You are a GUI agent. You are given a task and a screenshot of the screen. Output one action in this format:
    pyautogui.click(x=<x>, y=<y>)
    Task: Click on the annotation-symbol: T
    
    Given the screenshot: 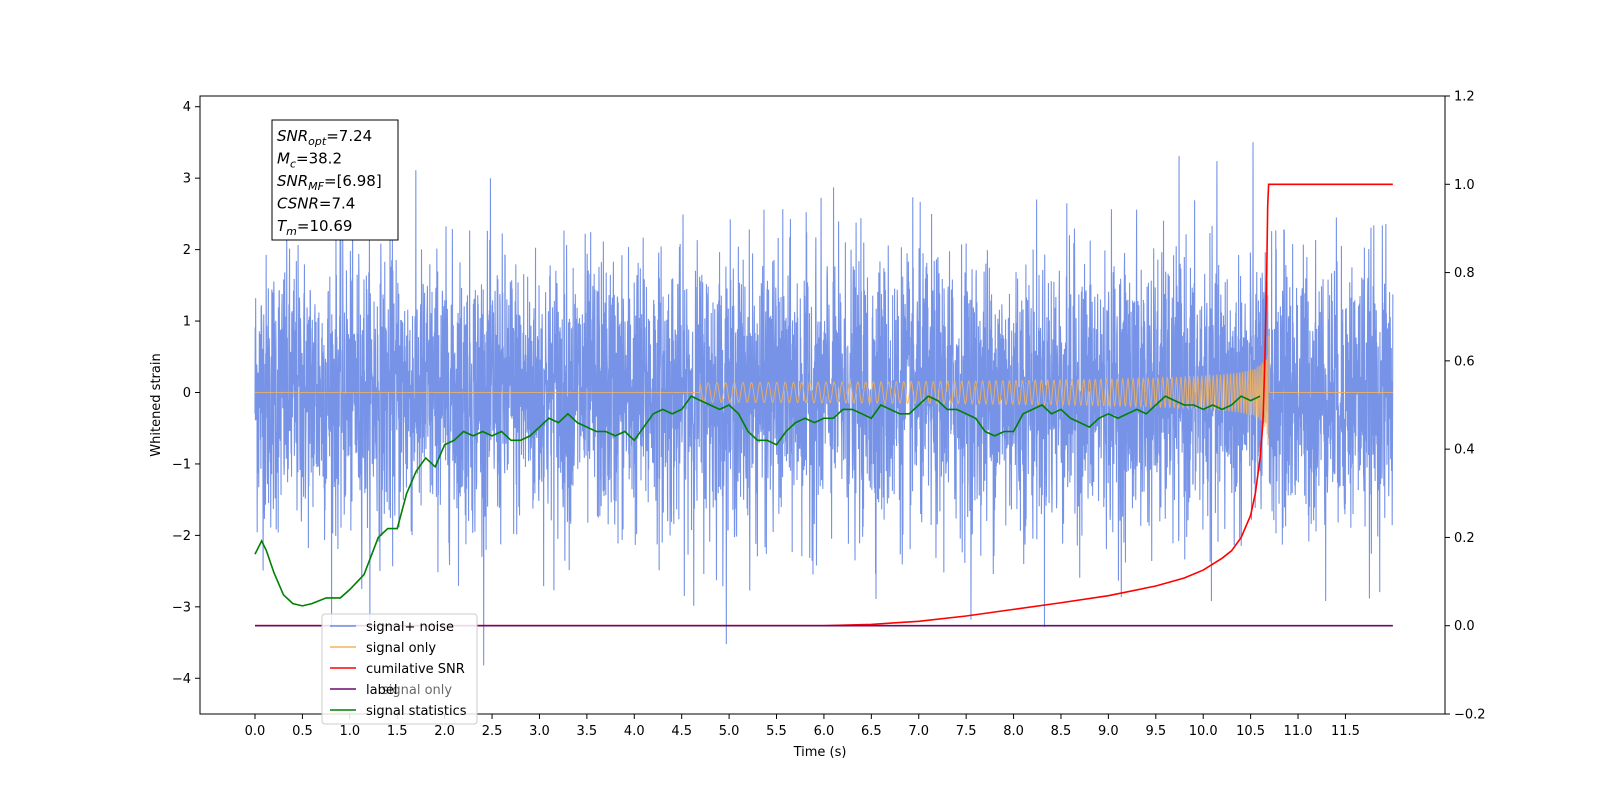 What is the action you would take?
    pyautogui.click(x=282, y=226)
    